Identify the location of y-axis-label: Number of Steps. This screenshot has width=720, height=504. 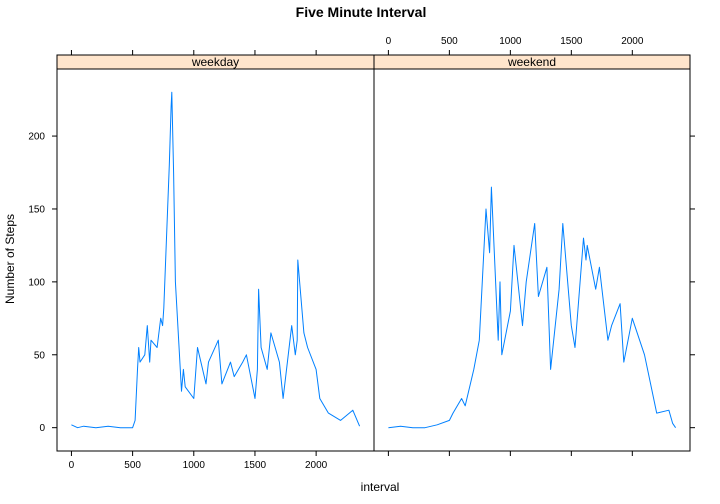
(10, 259).